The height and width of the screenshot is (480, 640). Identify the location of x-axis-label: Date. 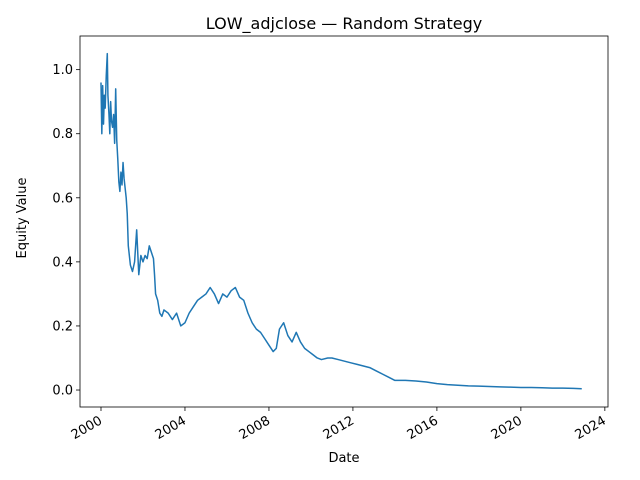
(343, 458).